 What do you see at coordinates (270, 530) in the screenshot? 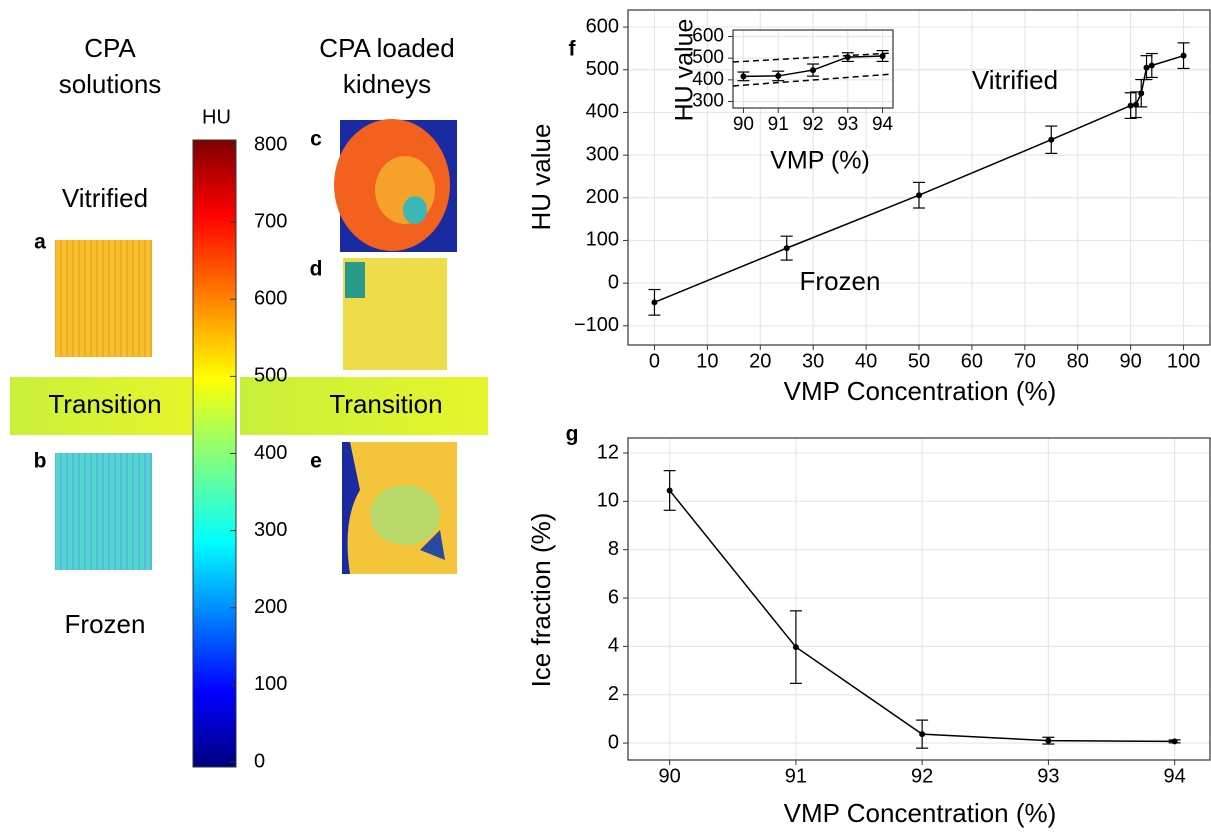
I see `colorbar-tick-label: 300` at bounding box center [270, 530].